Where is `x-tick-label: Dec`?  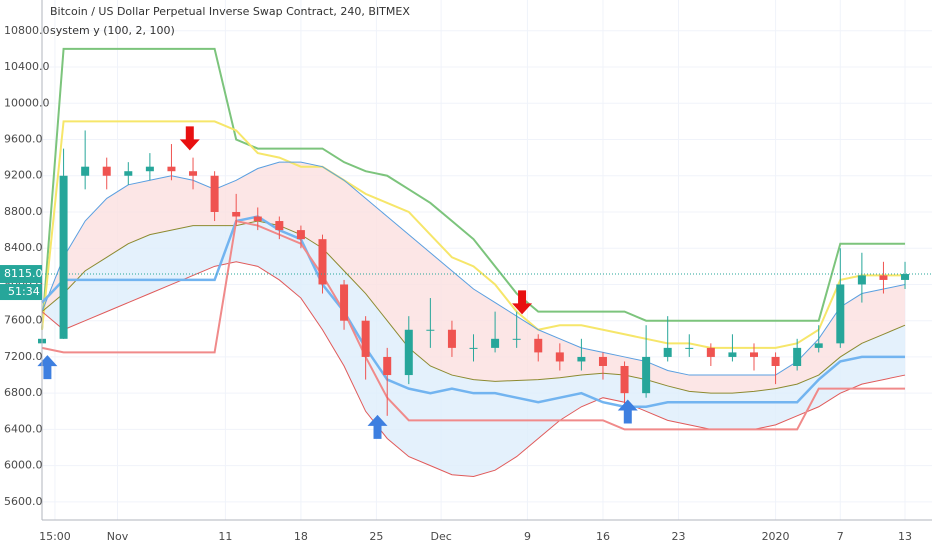
x-tick-label: Dec is located at coordinates (441, 536).